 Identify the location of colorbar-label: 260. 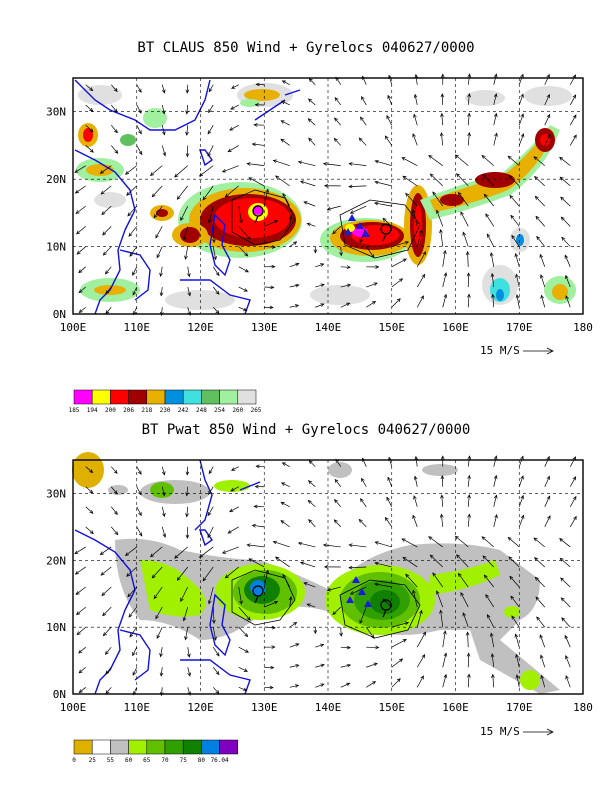
(237, 410).